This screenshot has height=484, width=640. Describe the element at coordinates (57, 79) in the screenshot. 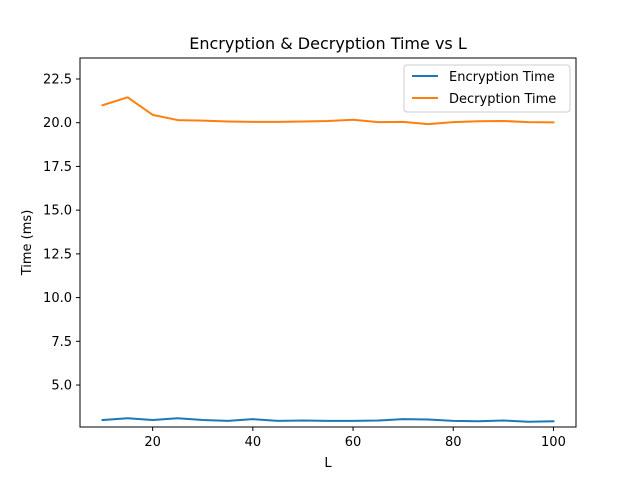

I see `y-tick-label: 22.5` at that location.